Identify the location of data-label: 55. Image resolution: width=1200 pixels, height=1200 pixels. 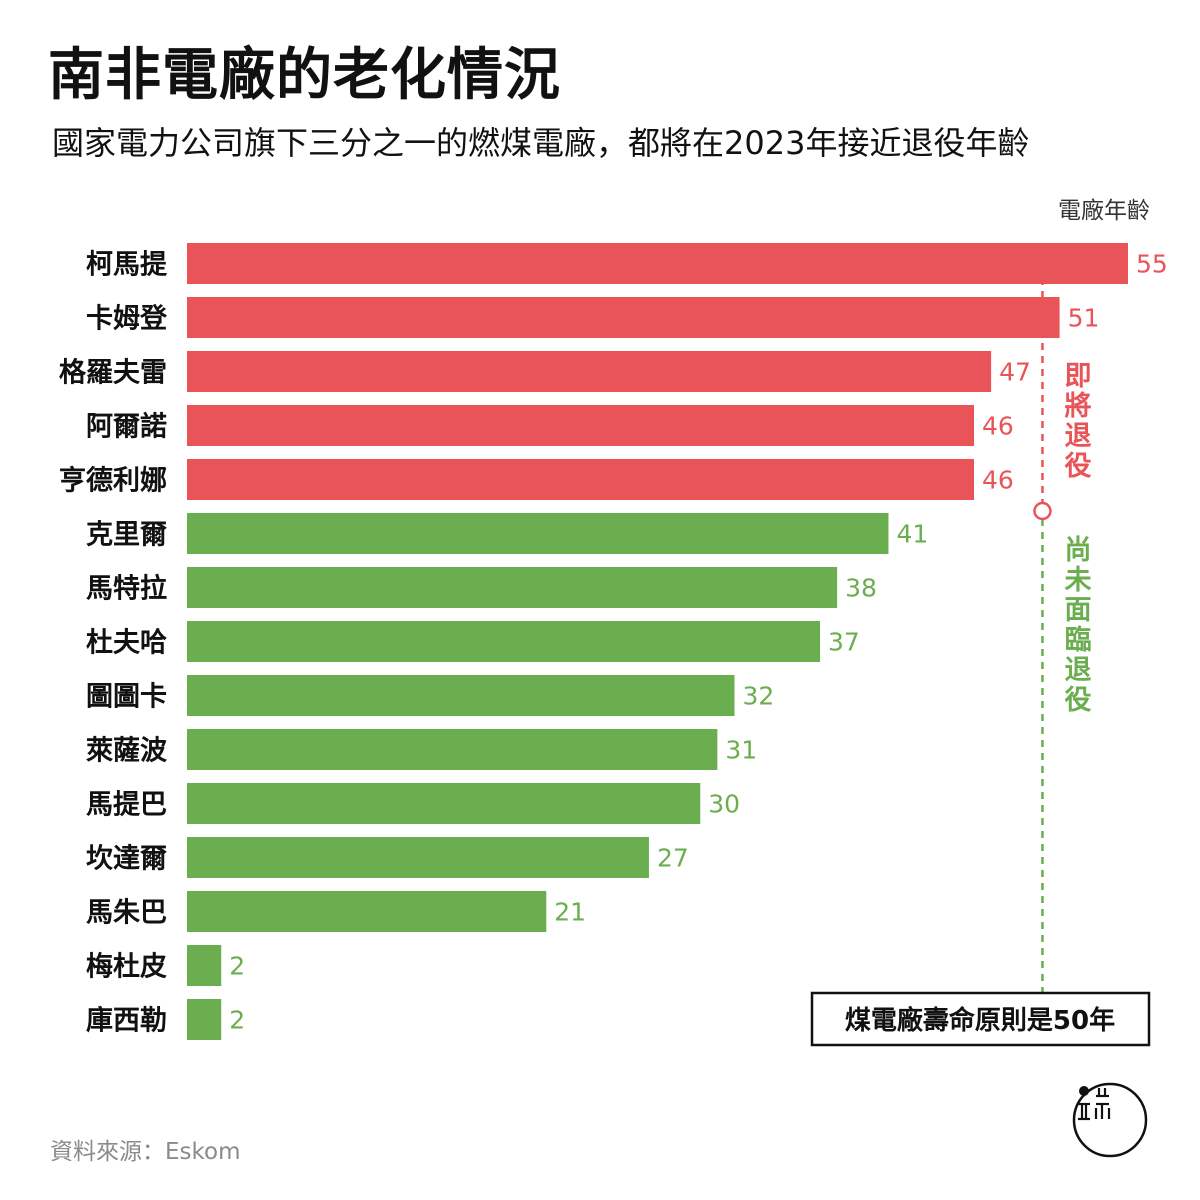
(1152, 264).